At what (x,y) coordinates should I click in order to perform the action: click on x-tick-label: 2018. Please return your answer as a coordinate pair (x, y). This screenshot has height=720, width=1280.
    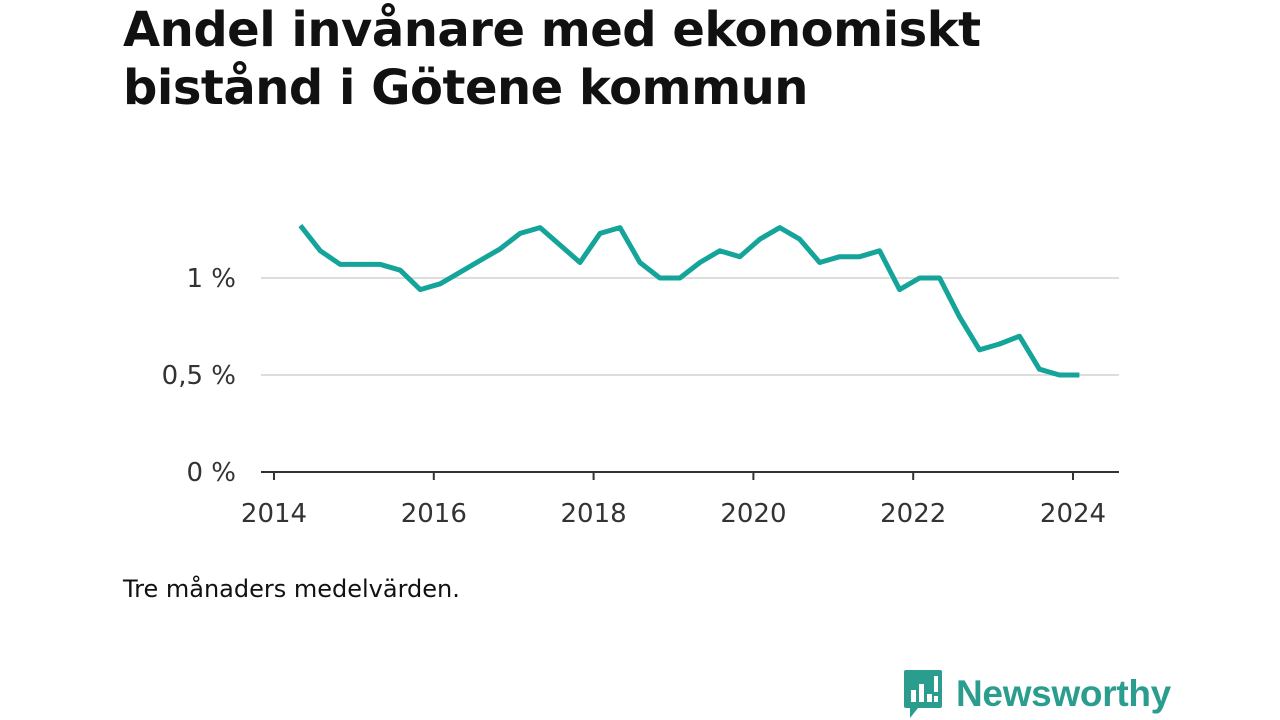
    Looking at the image, I should click on (594, 514).